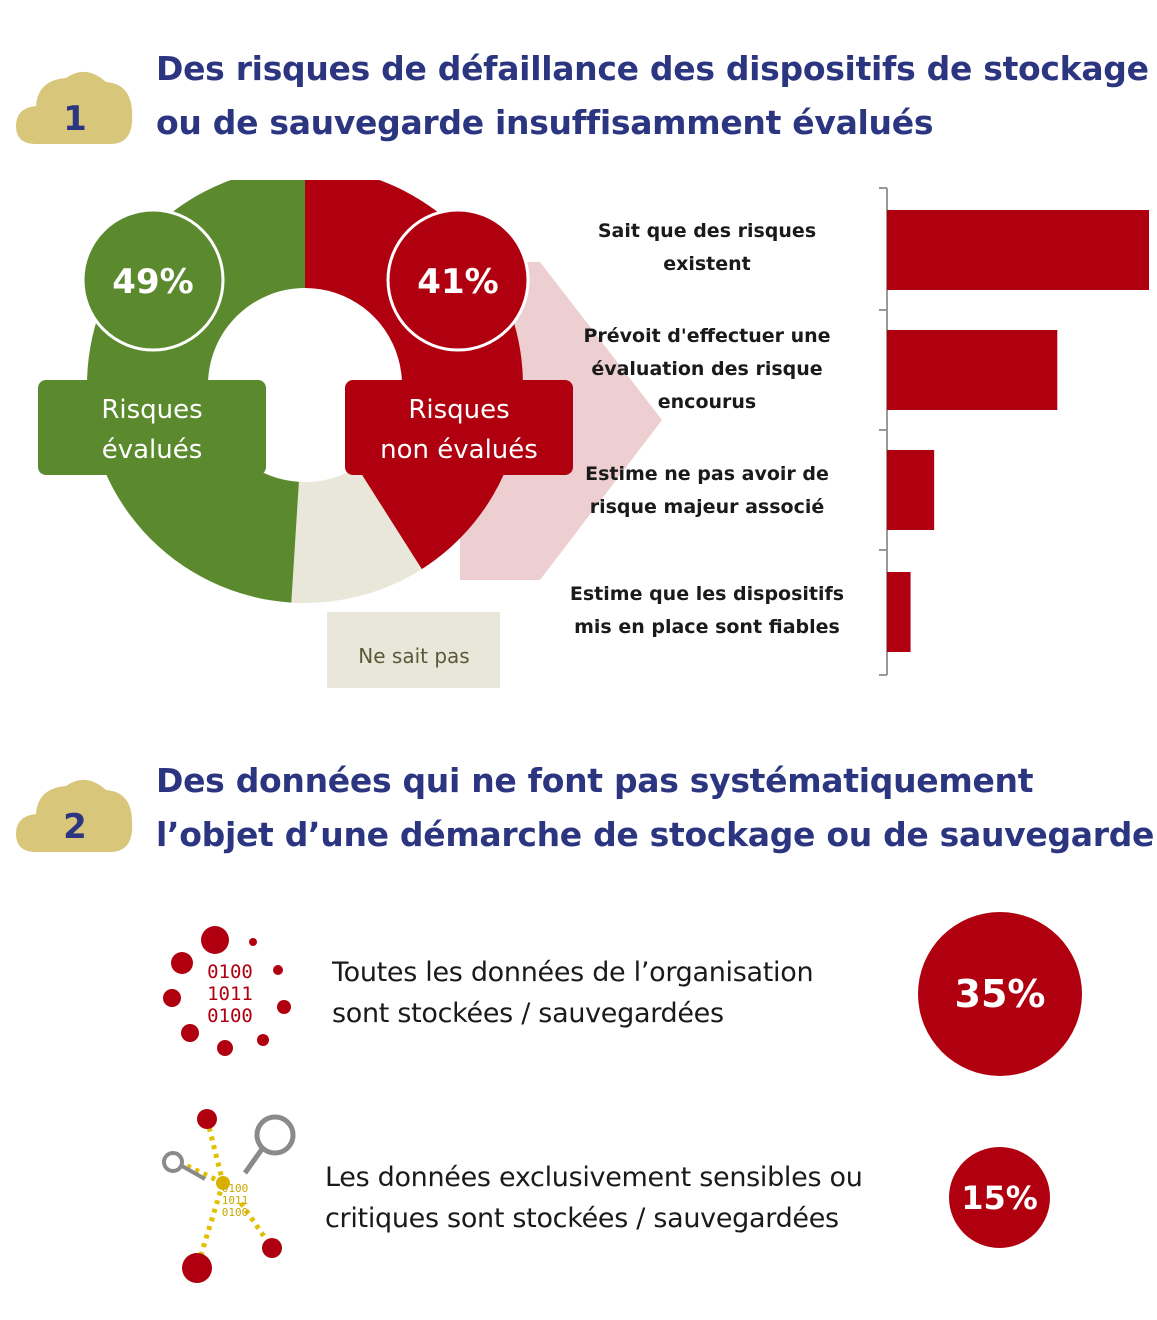 The height and width of the screenshot is (1320, 1157). I want to click on label-evaluated-line2: évalués, so click(152, 450).